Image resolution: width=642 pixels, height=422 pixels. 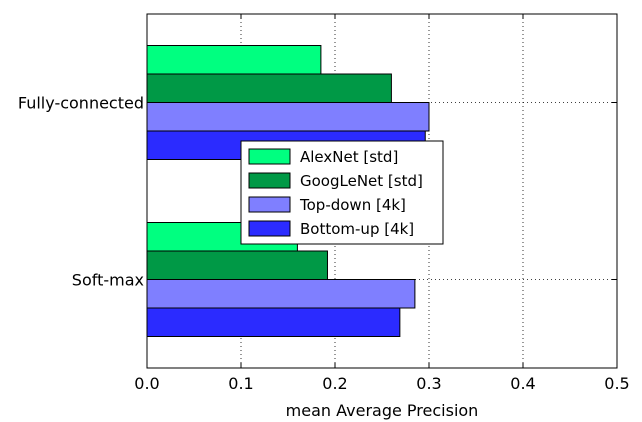 What do you see at coordinates (428, 383) in the screenshot?
I see `x-tick-label: 0.3` at bounding box center [428, 383].